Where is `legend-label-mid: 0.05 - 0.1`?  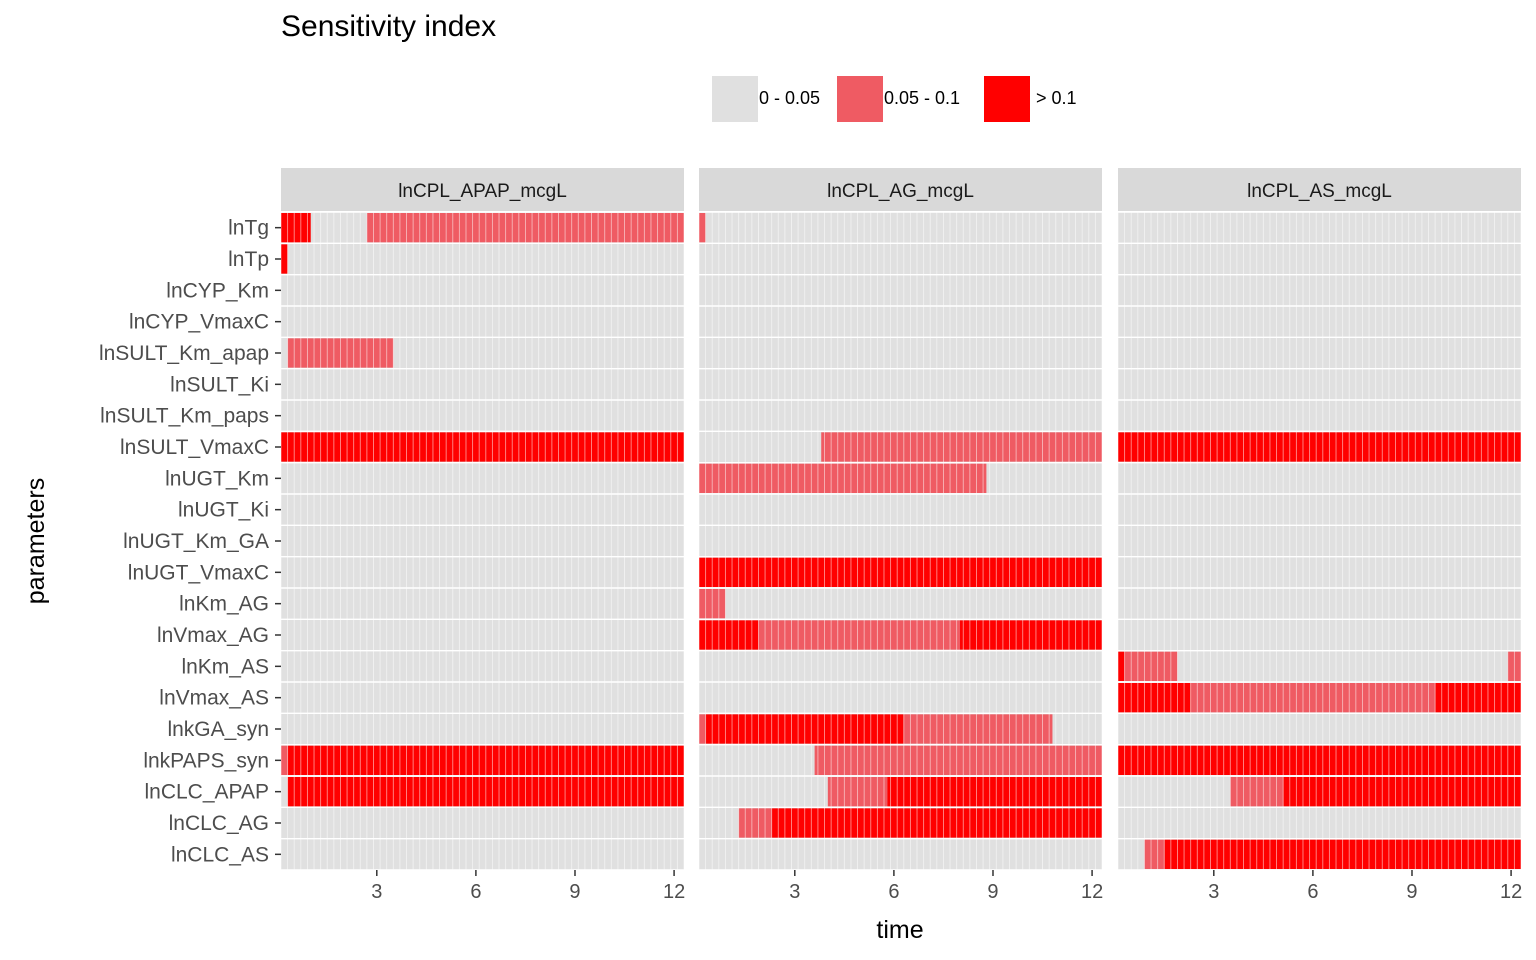
legend-label-mid: 0.05 - 0.1 is located at coordinates (922, 98).